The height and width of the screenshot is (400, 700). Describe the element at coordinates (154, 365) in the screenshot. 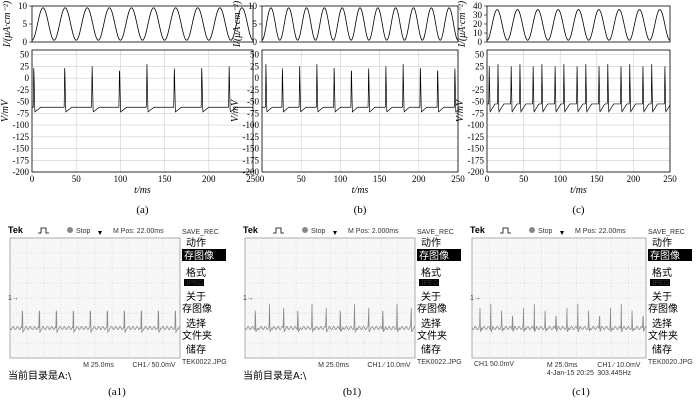

I see `scope-ch1: CH1 ∕ 50.0mV` at that location.